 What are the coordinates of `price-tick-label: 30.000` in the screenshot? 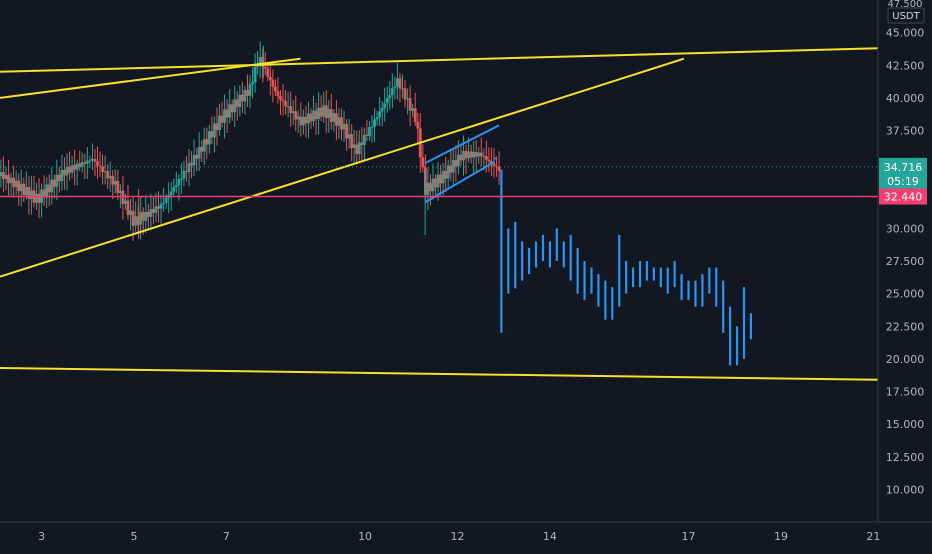 It's located at (905, 228).